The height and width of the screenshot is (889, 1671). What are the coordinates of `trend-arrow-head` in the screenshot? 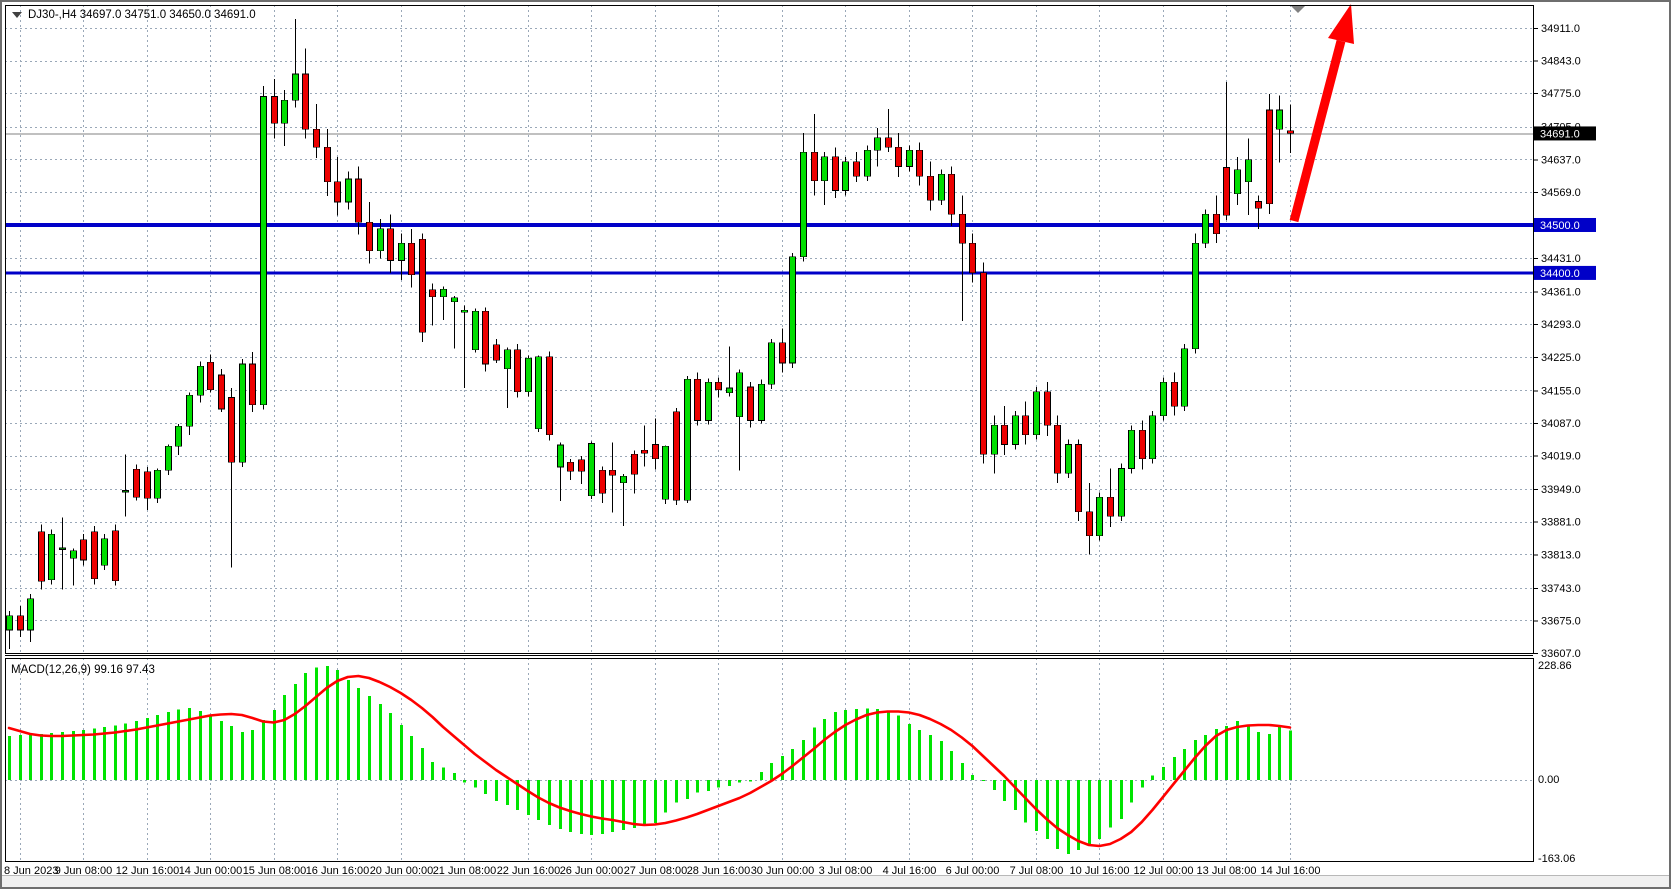 It's located at (1341, 24).